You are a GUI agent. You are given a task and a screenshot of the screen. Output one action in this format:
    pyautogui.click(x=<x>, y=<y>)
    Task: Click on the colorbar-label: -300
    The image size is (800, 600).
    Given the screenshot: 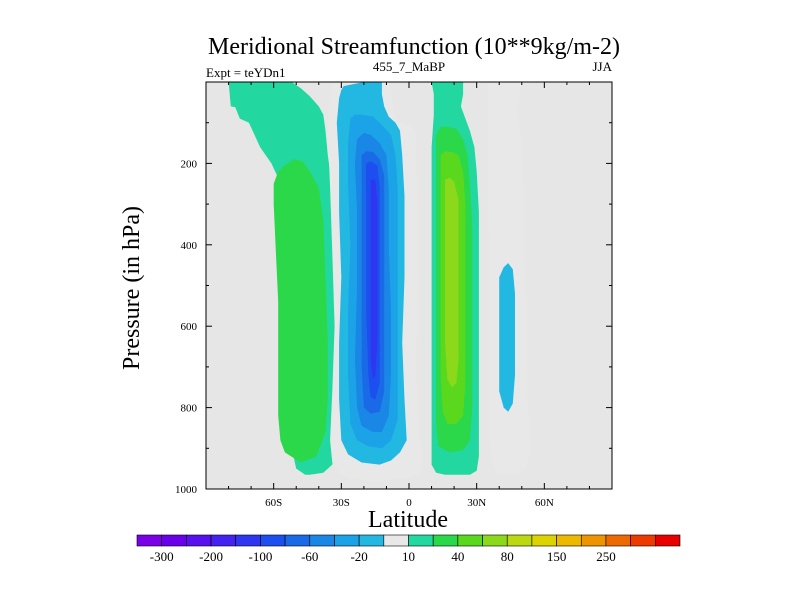 What is the action you would take?
    pyautogui.click(x=162, y=556)
    